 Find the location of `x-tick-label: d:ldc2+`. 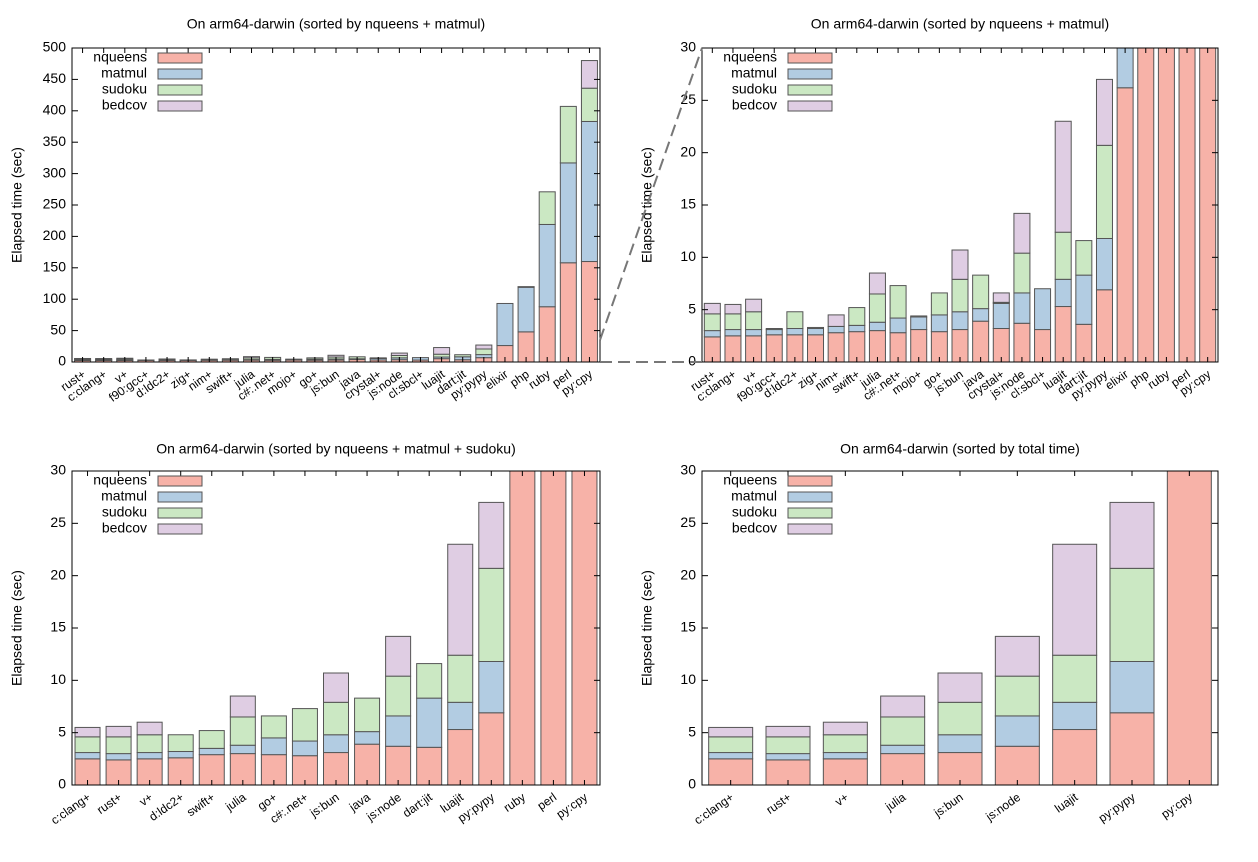

x-tick-label: d:ldc2+ is located at coordinates (166, 807).